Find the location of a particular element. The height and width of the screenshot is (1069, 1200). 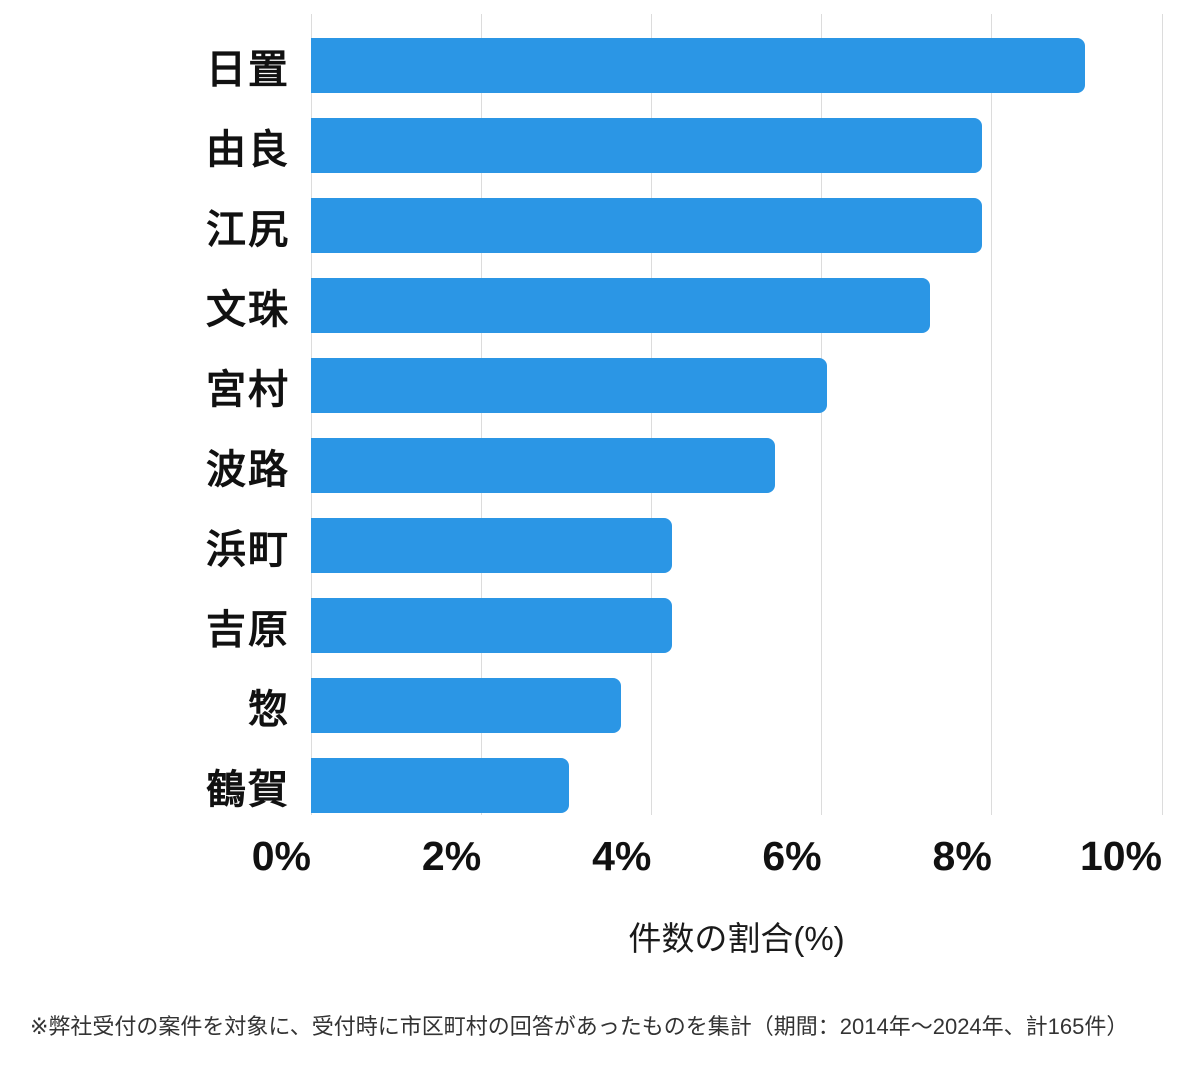

category-label: 日置 is located at coordinates (248, 69).